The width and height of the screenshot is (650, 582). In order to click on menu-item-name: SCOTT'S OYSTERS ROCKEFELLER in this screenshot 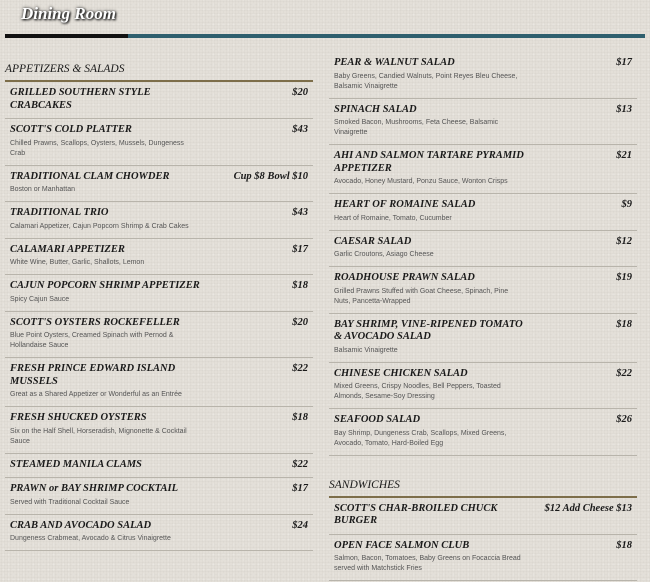, I will do `click(95, 322)`.